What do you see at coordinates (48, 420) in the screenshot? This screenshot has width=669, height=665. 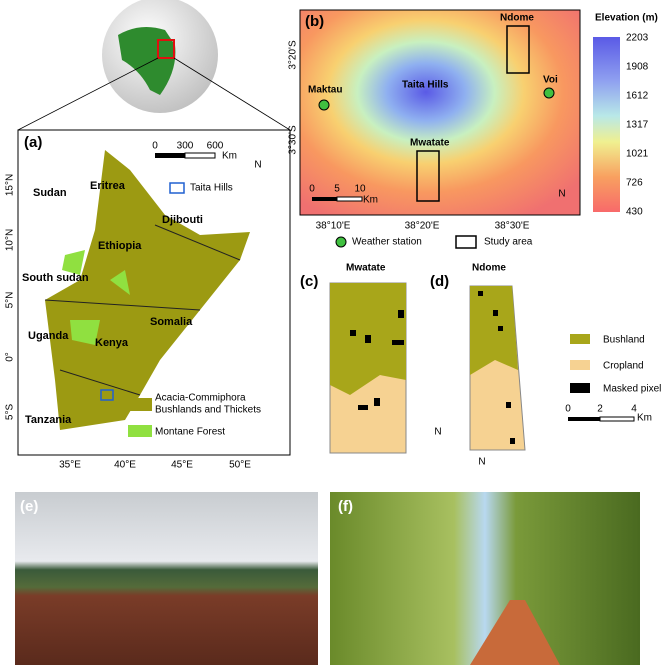 I see `country: Tanzania` at bounding box center [48, 420].